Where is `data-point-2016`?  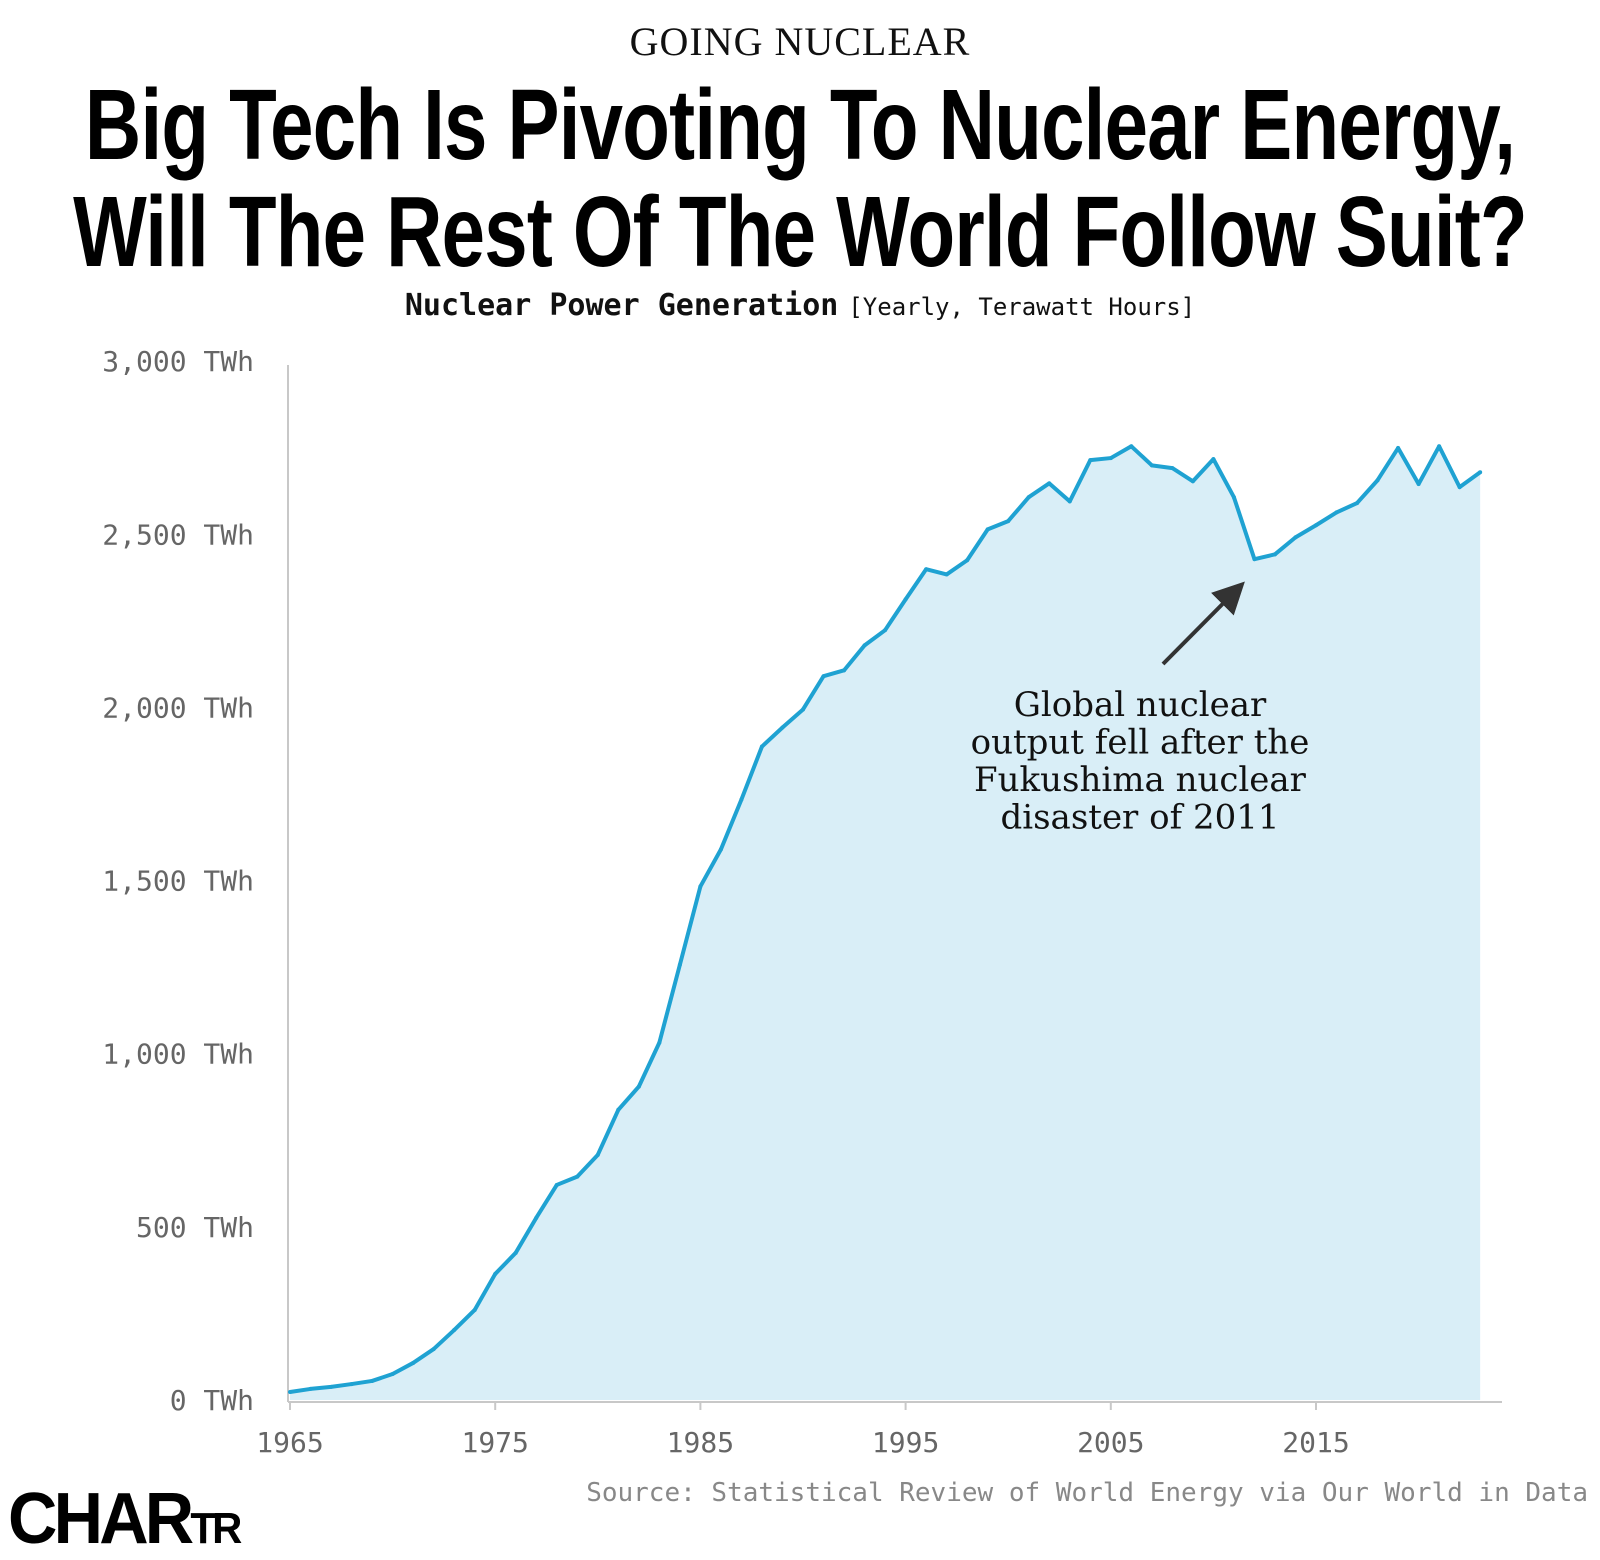
data-point-2016 is located at coordinates (1336, 512).